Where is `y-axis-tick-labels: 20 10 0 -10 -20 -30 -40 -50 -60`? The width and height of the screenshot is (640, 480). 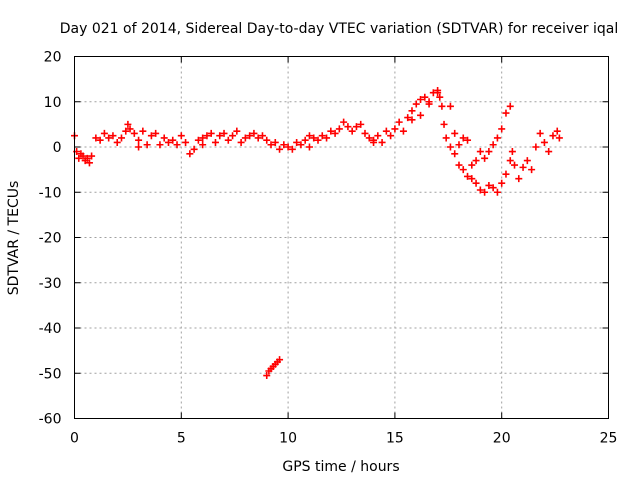
y-axis-tick-labels: 20 10 0 -10 -20 -30 -40 -50 -60 is located at coordinates (50, 239).